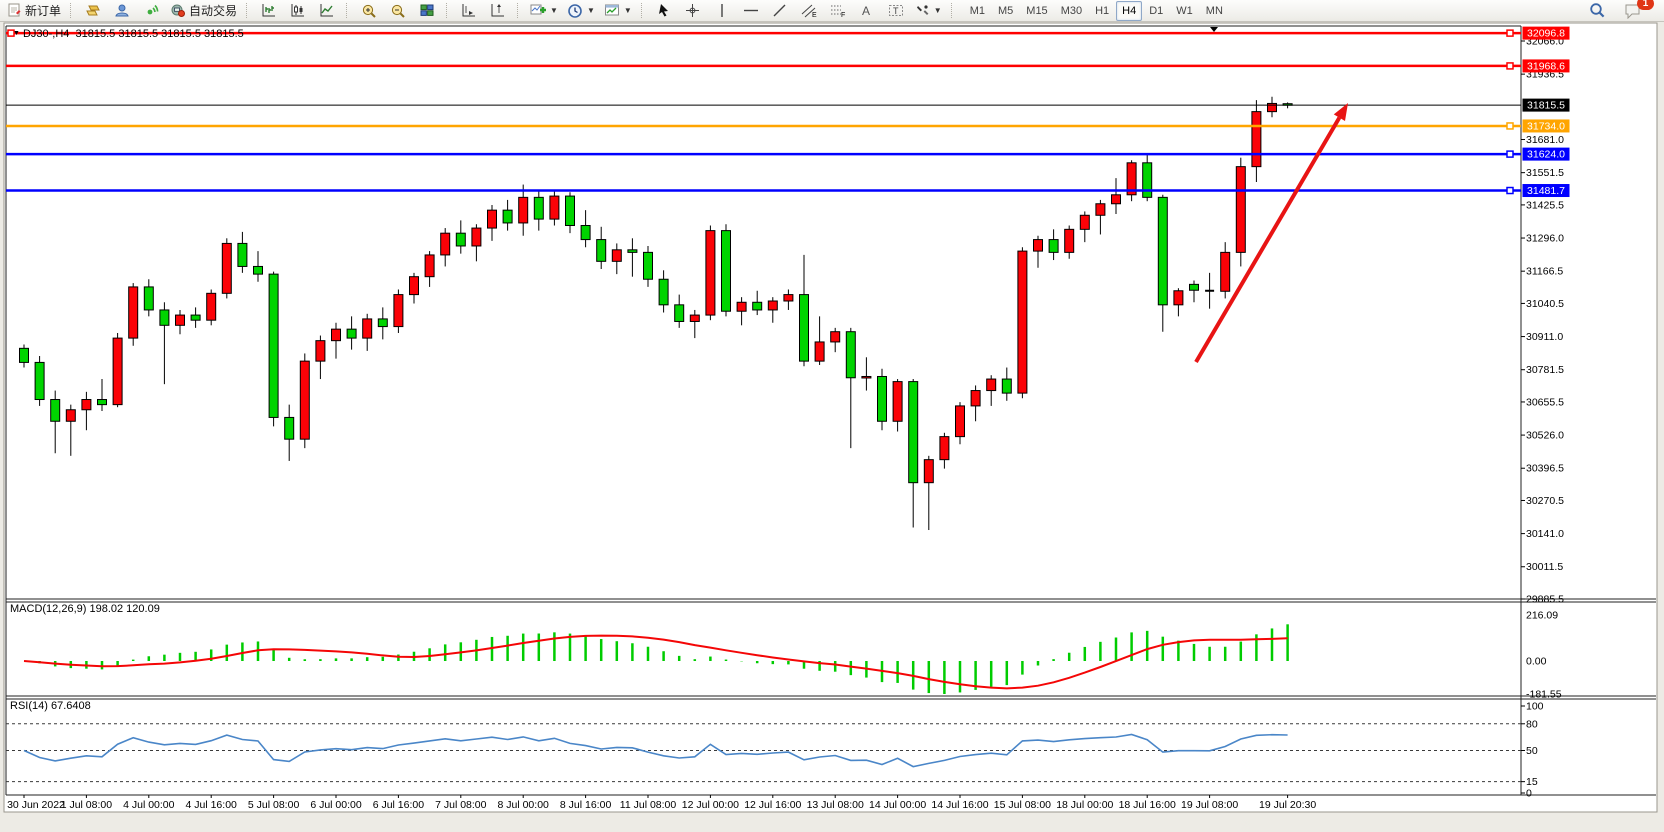  Describe the element at coordinates (1636, 11) in the screenshot. I see `notifications-button: 1` at that location.